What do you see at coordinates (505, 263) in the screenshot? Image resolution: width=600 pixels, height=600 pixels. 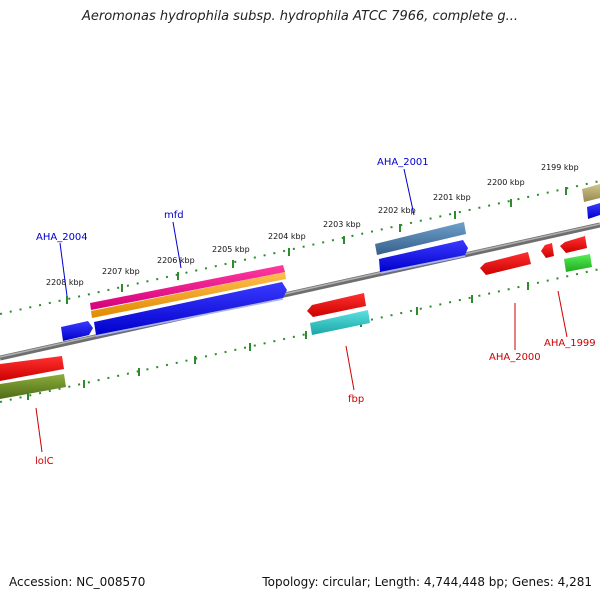 I see `gene-aha-2000-arrow` at bounding box center [505, 263].